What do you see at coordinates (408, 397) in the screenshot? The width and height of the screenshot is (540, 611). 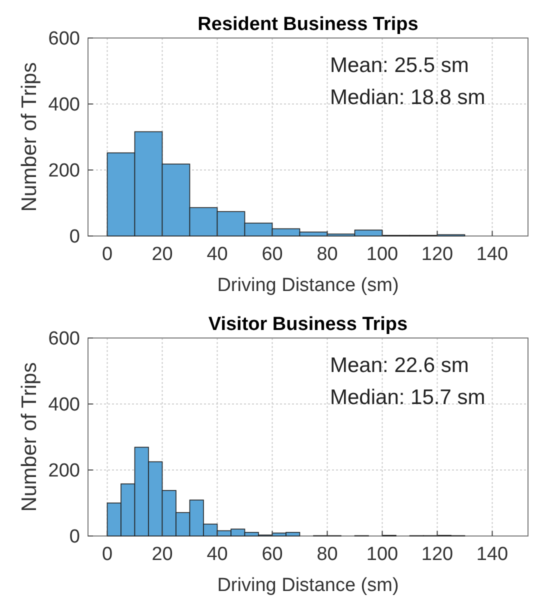 I see `annotation: Median: 15.7 sm` at bounding box center [408, 397].